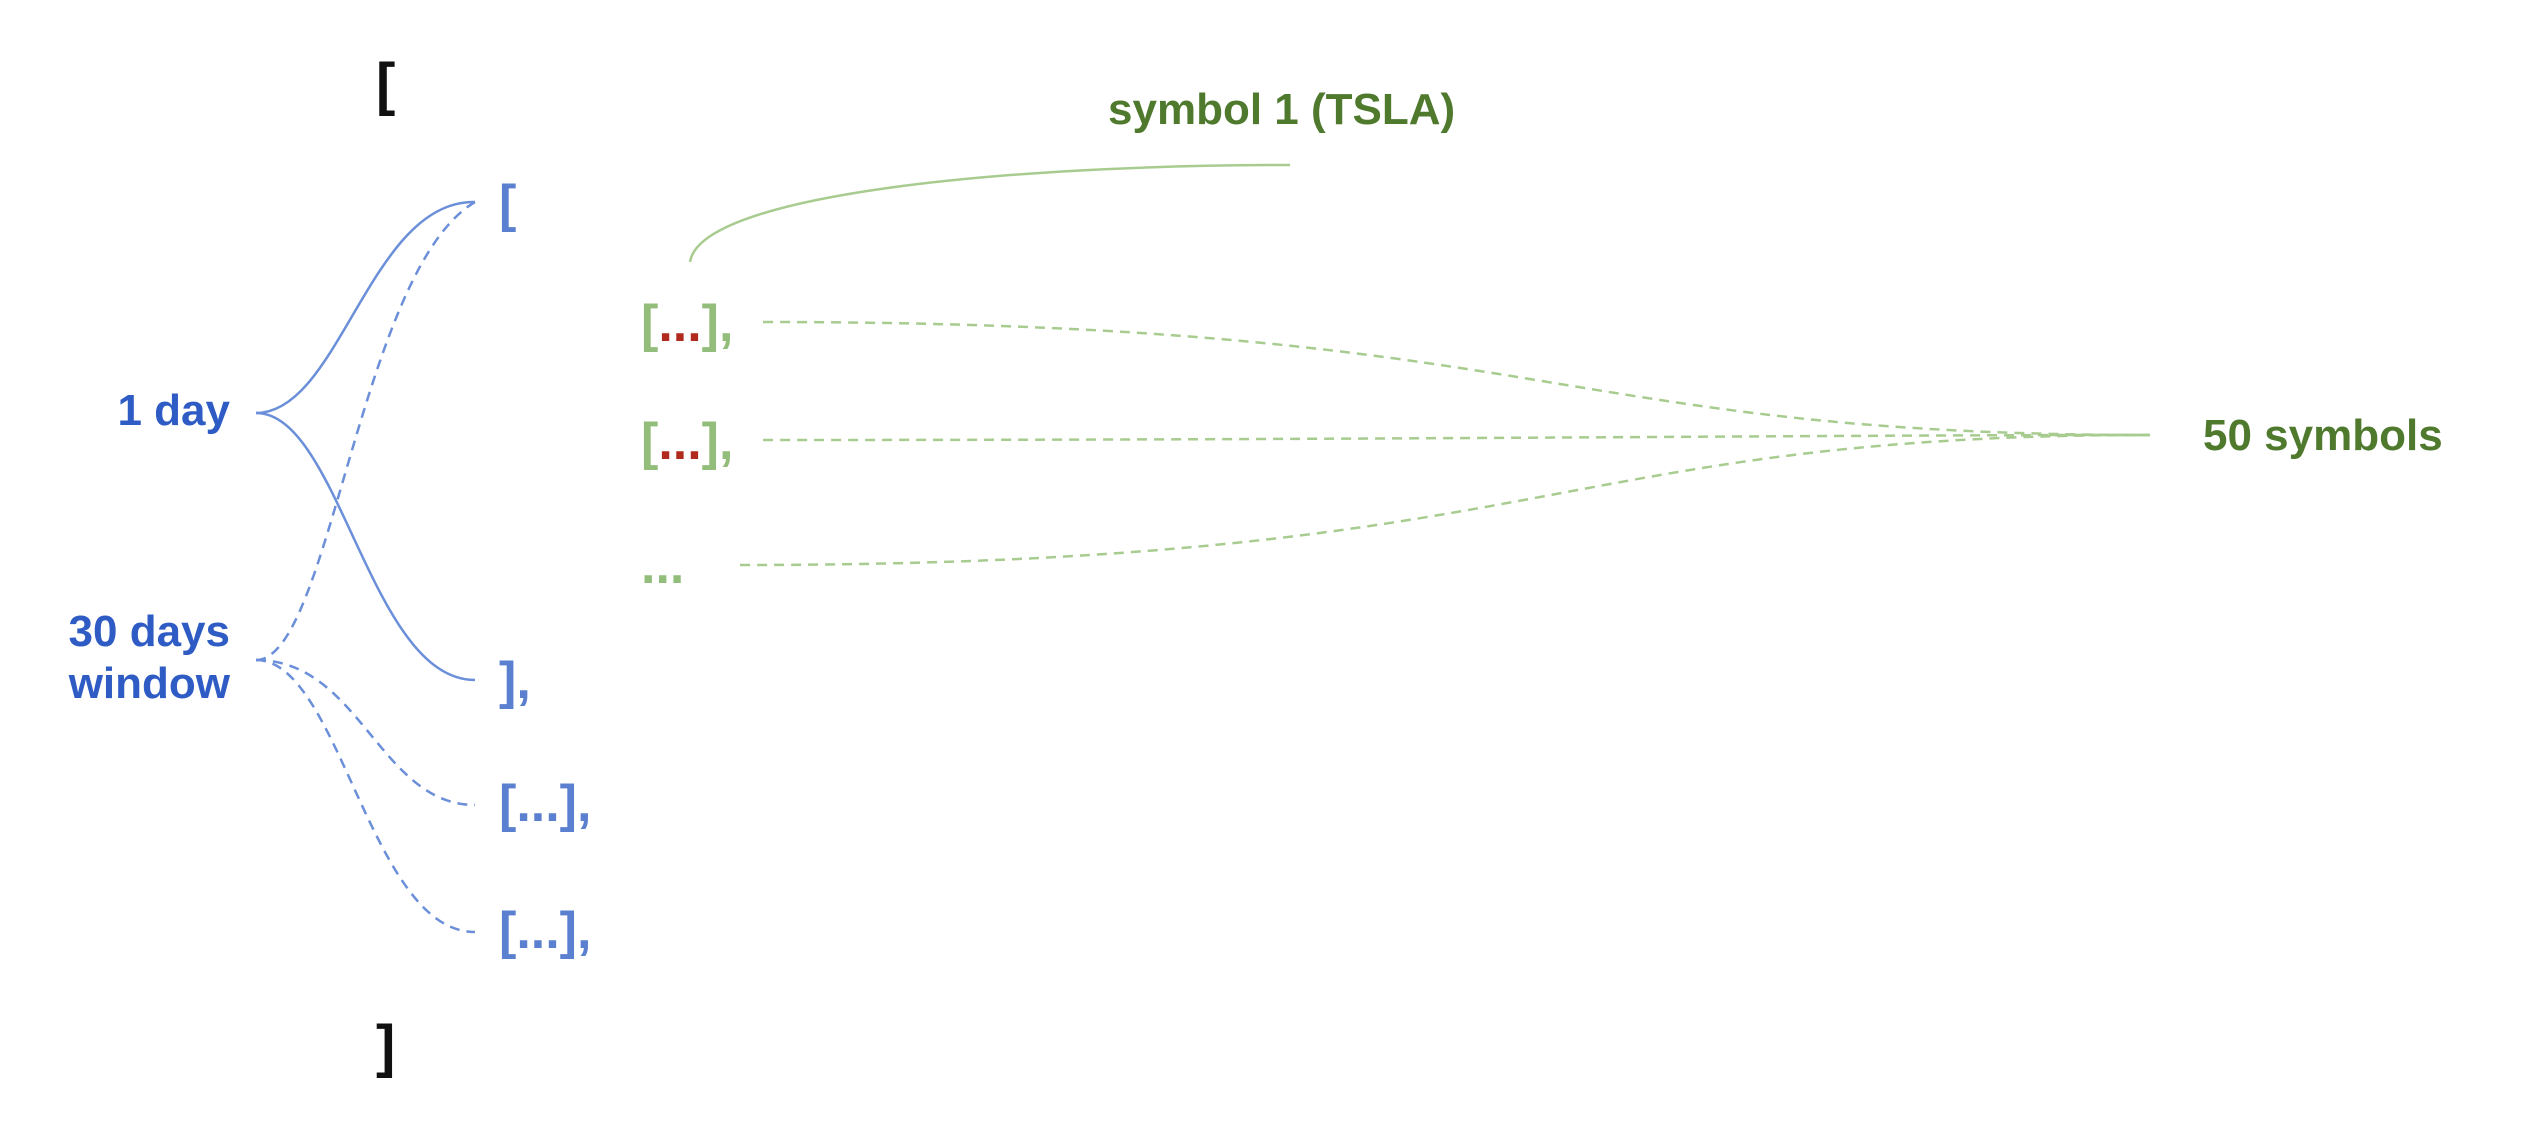  Describe the element at coordinates (365, 307) in the screenshot. I see `one-day-connector-top` at that location.